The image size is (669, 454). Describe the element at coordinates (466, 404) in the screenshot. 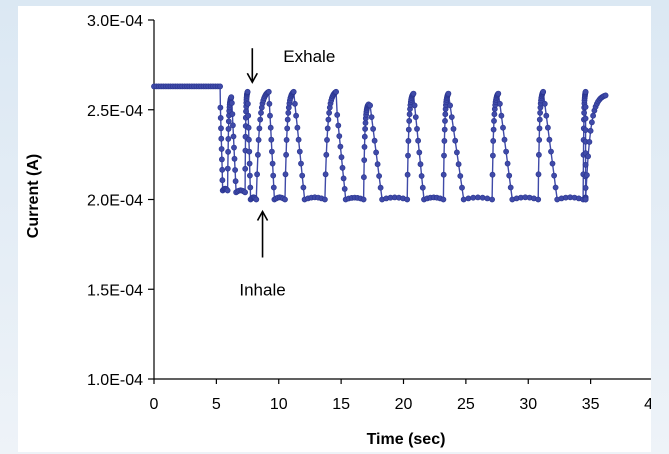

I see `x-tick-label: 25` at that location.